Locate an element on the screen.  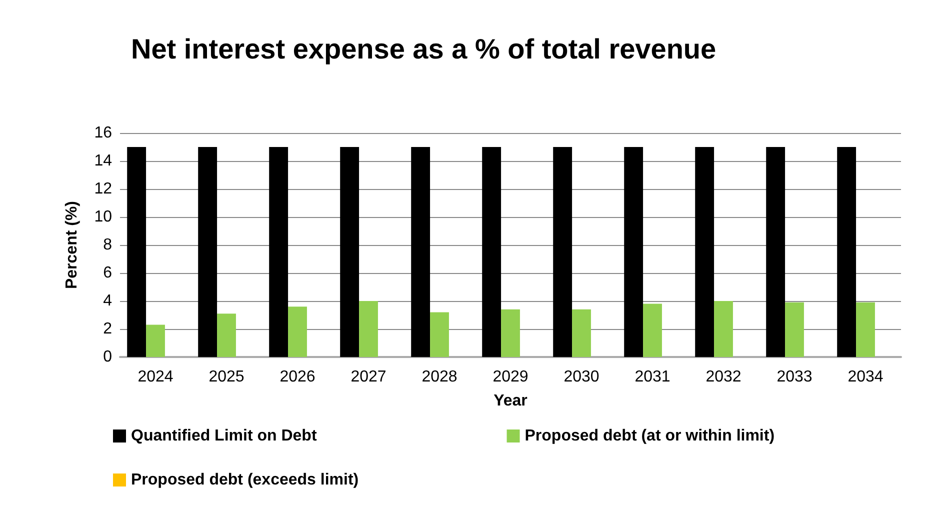
y-tick-label: 0 is located at coordinates (107, 357).